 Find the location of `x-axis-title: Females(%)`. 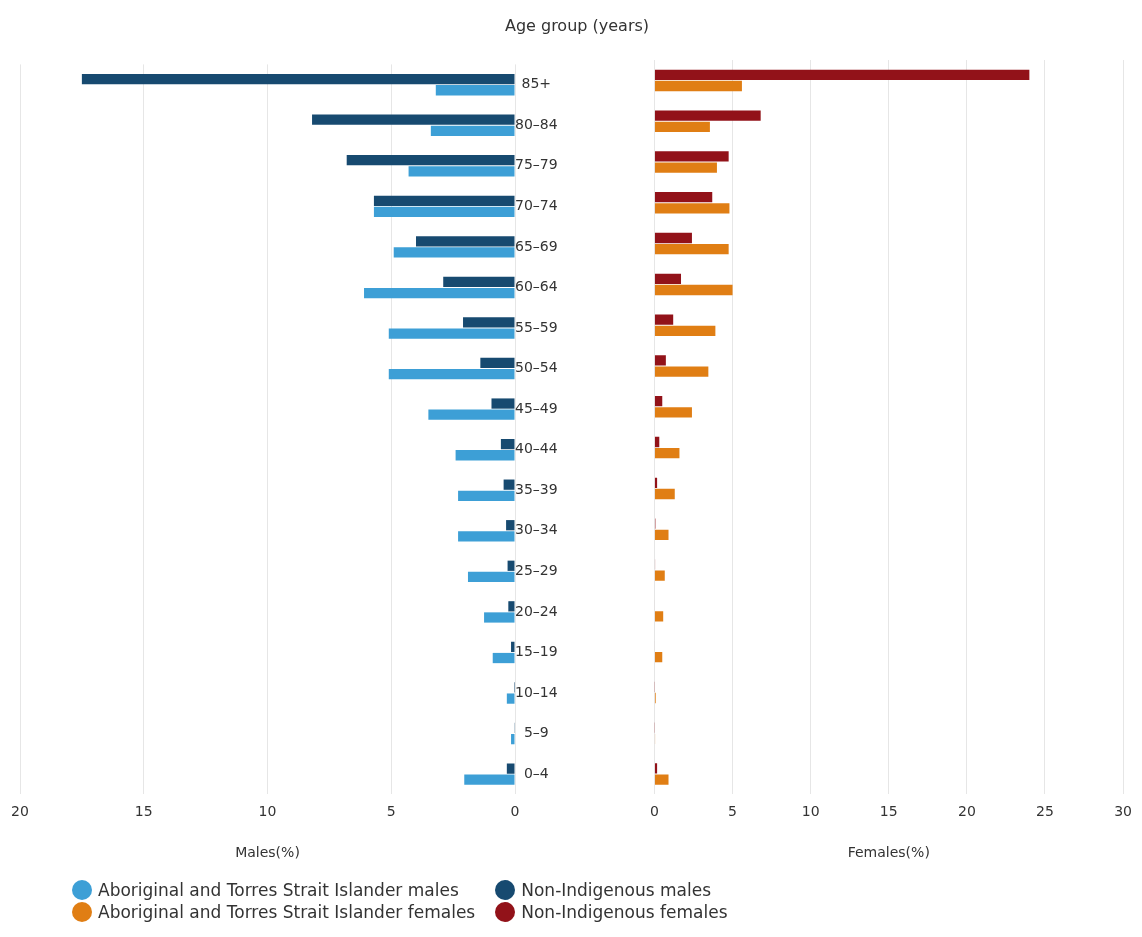

x-axis-title: Females(%) is located at coordinates (888, 852).